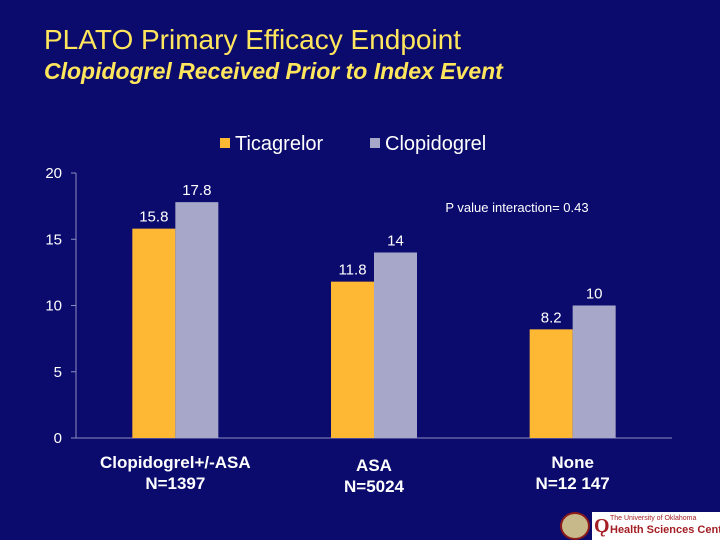 The height and width of the screenshot is (540, 720). I want to click on legend-swatch-clopidogrel, so click(375, 143).